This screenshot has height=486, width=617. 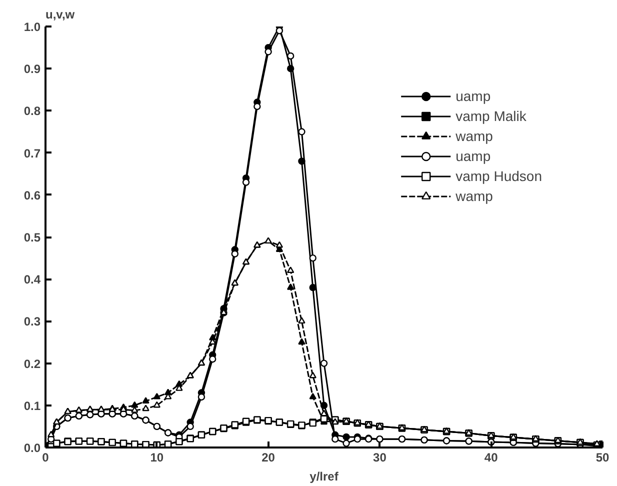 What do you see at coordinates (32, 111) in the screenshot?
I see `y-tick-label: 0.8` at bounding box center [32, 111].